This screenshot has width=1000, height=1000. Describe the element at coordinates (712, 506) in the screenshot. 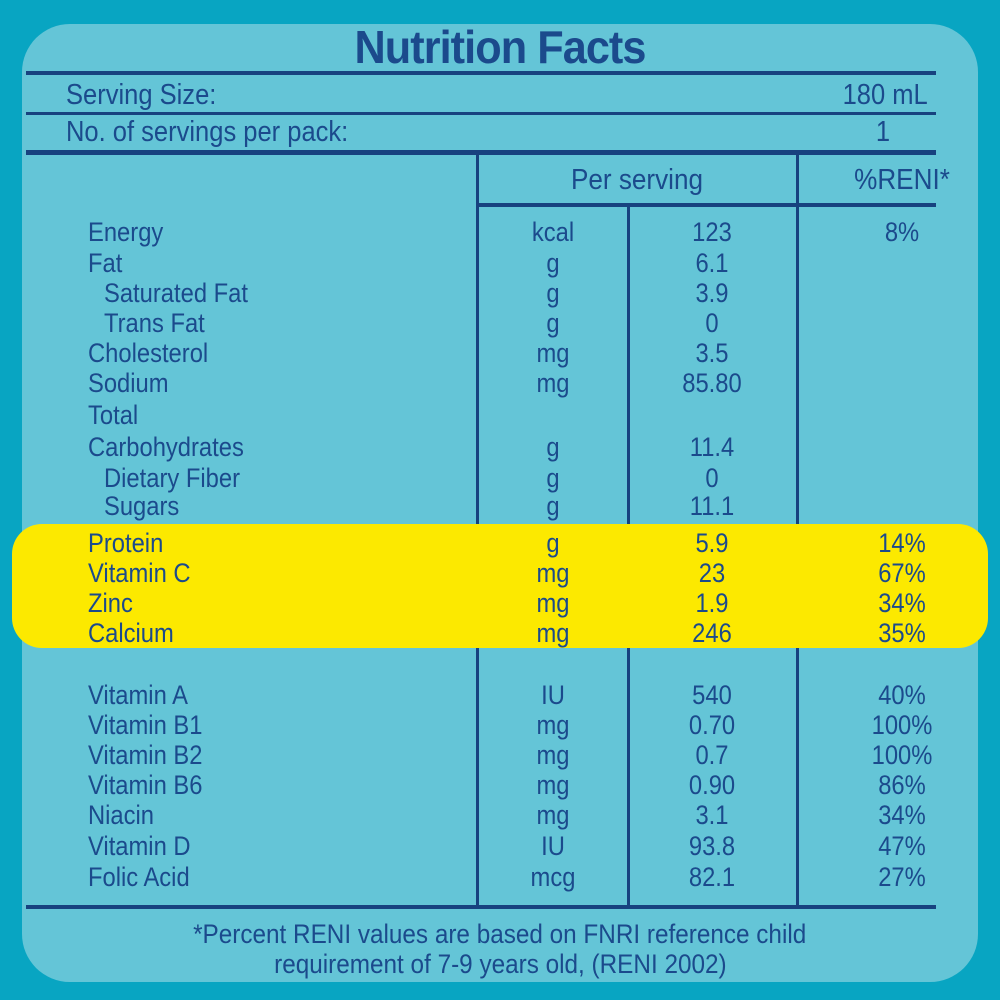

I see `nutrient-value: 11.1` at that location.